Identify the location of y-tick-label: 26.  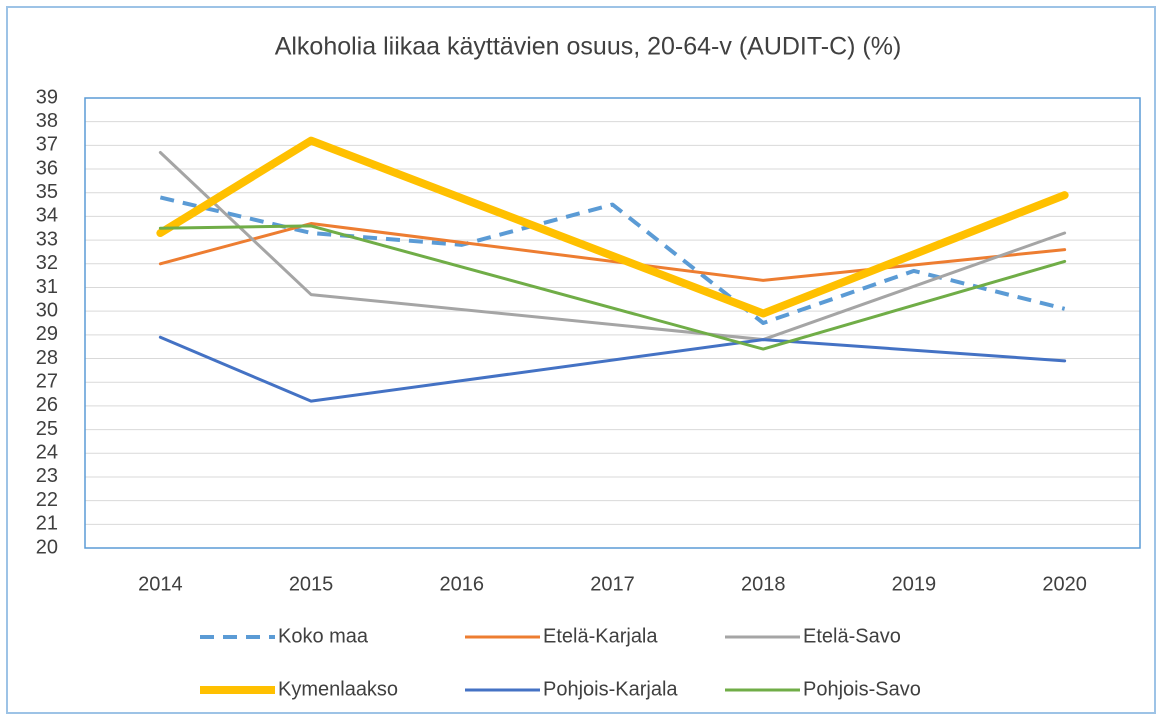
(47, 405).